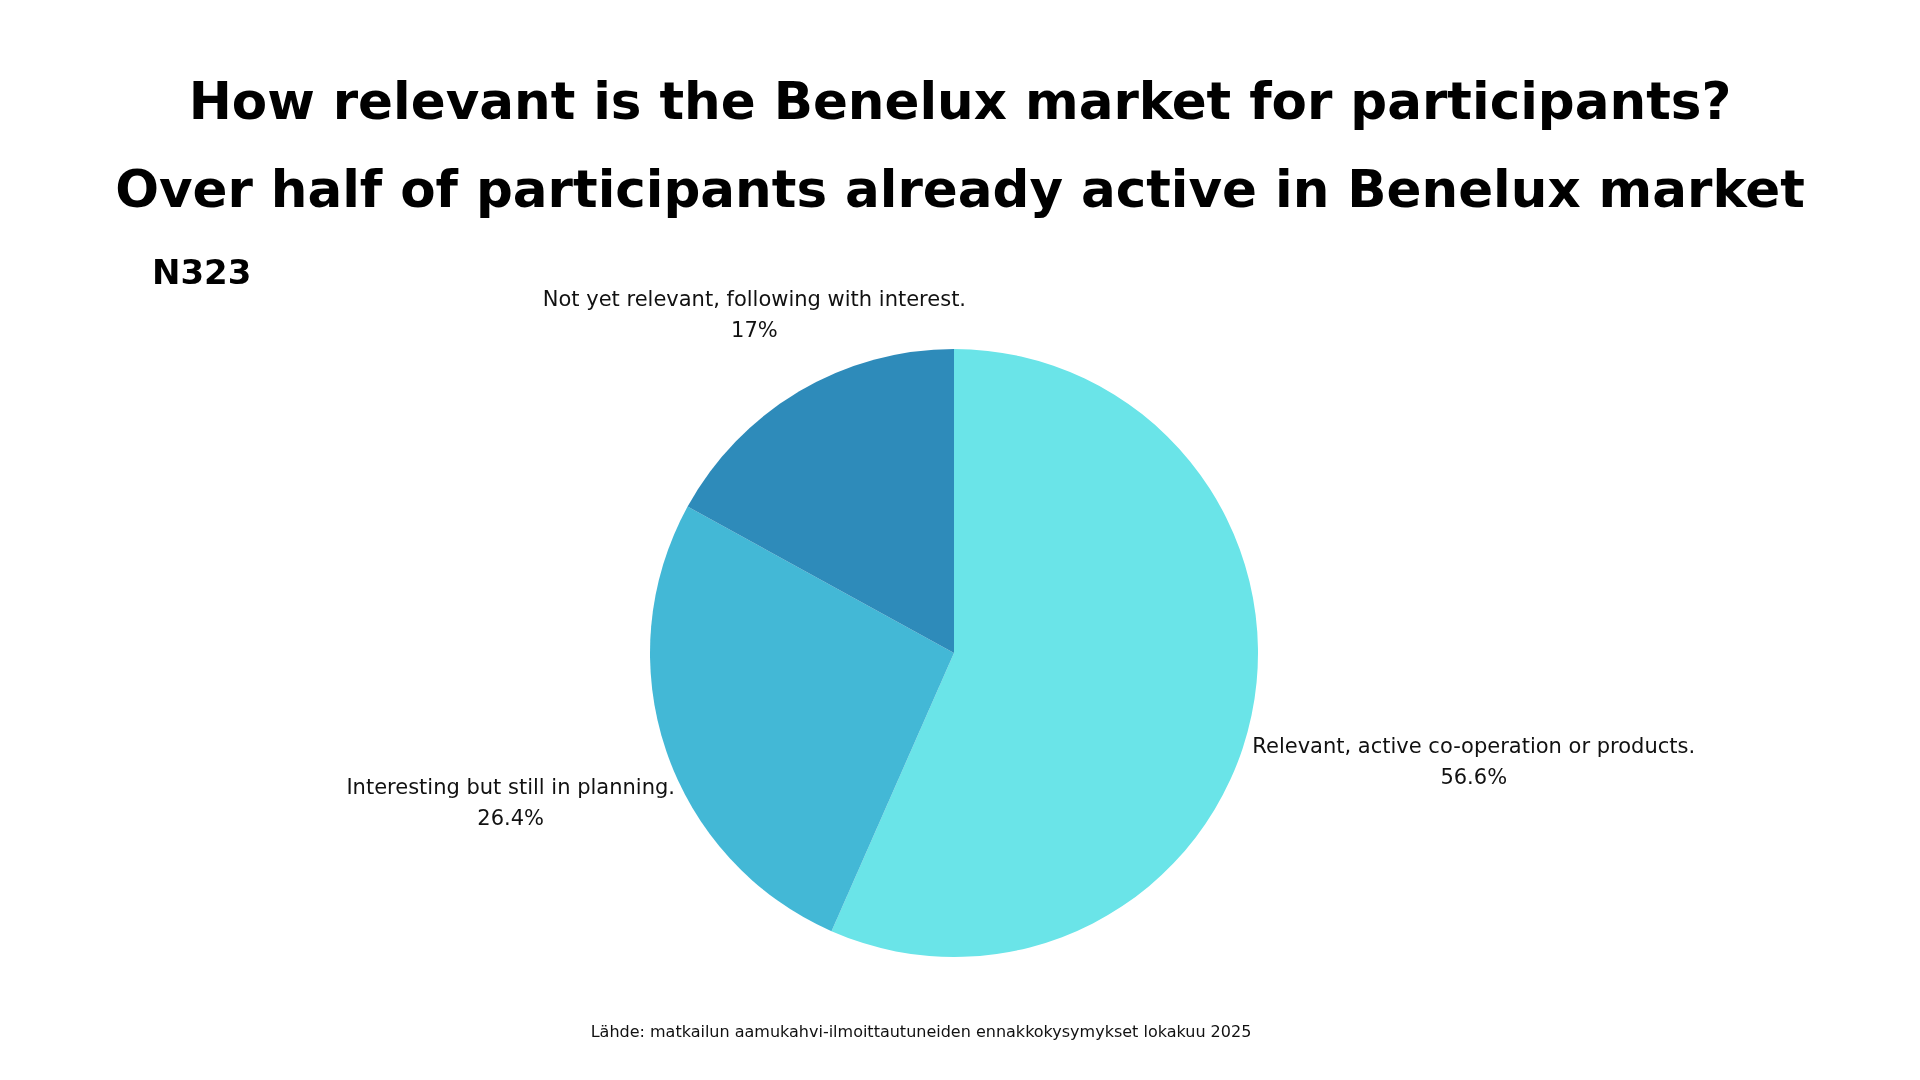  I want to click on chart-title: How relevant is the Benelux market for participants? Over half of participants already active in Benelux market, so click(960, 145).